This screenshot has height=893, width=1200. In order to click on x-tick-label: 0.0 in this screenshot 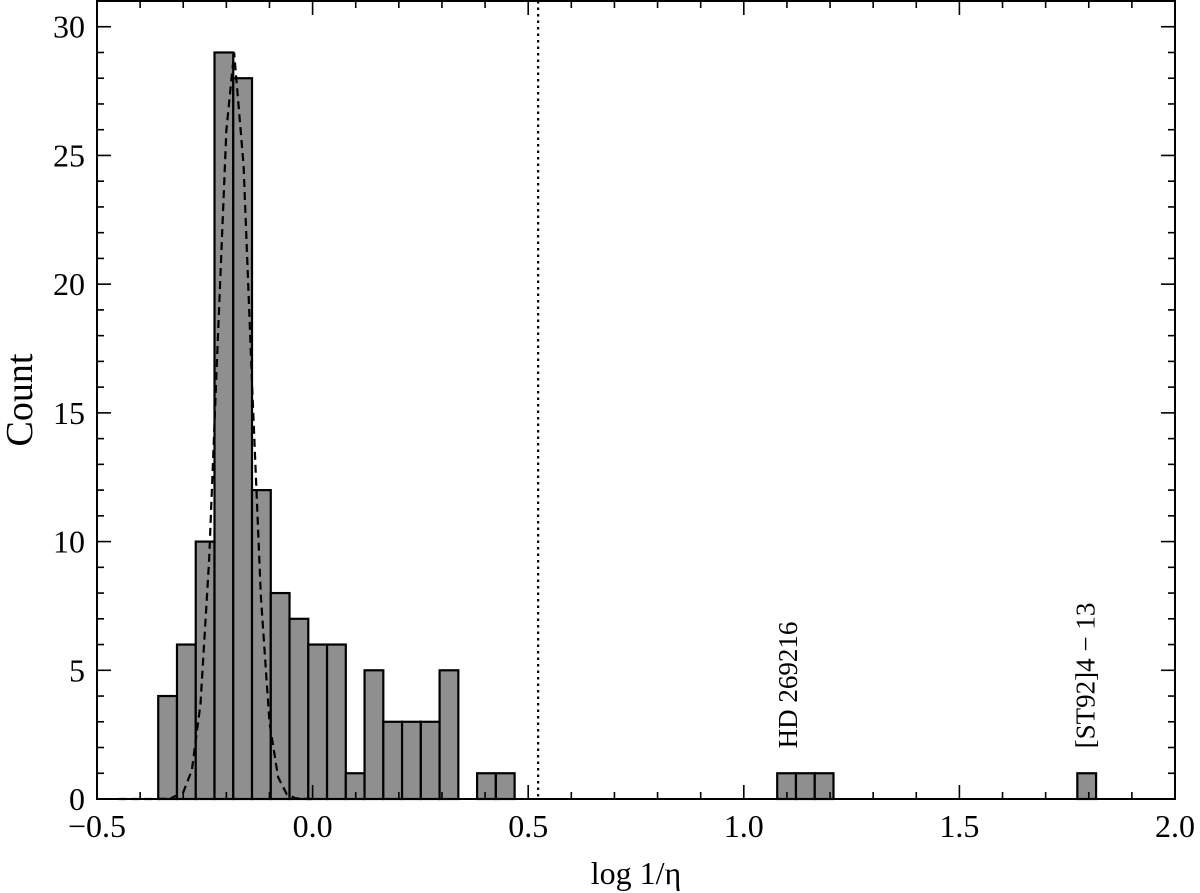, I will do `click(313, 826)`.